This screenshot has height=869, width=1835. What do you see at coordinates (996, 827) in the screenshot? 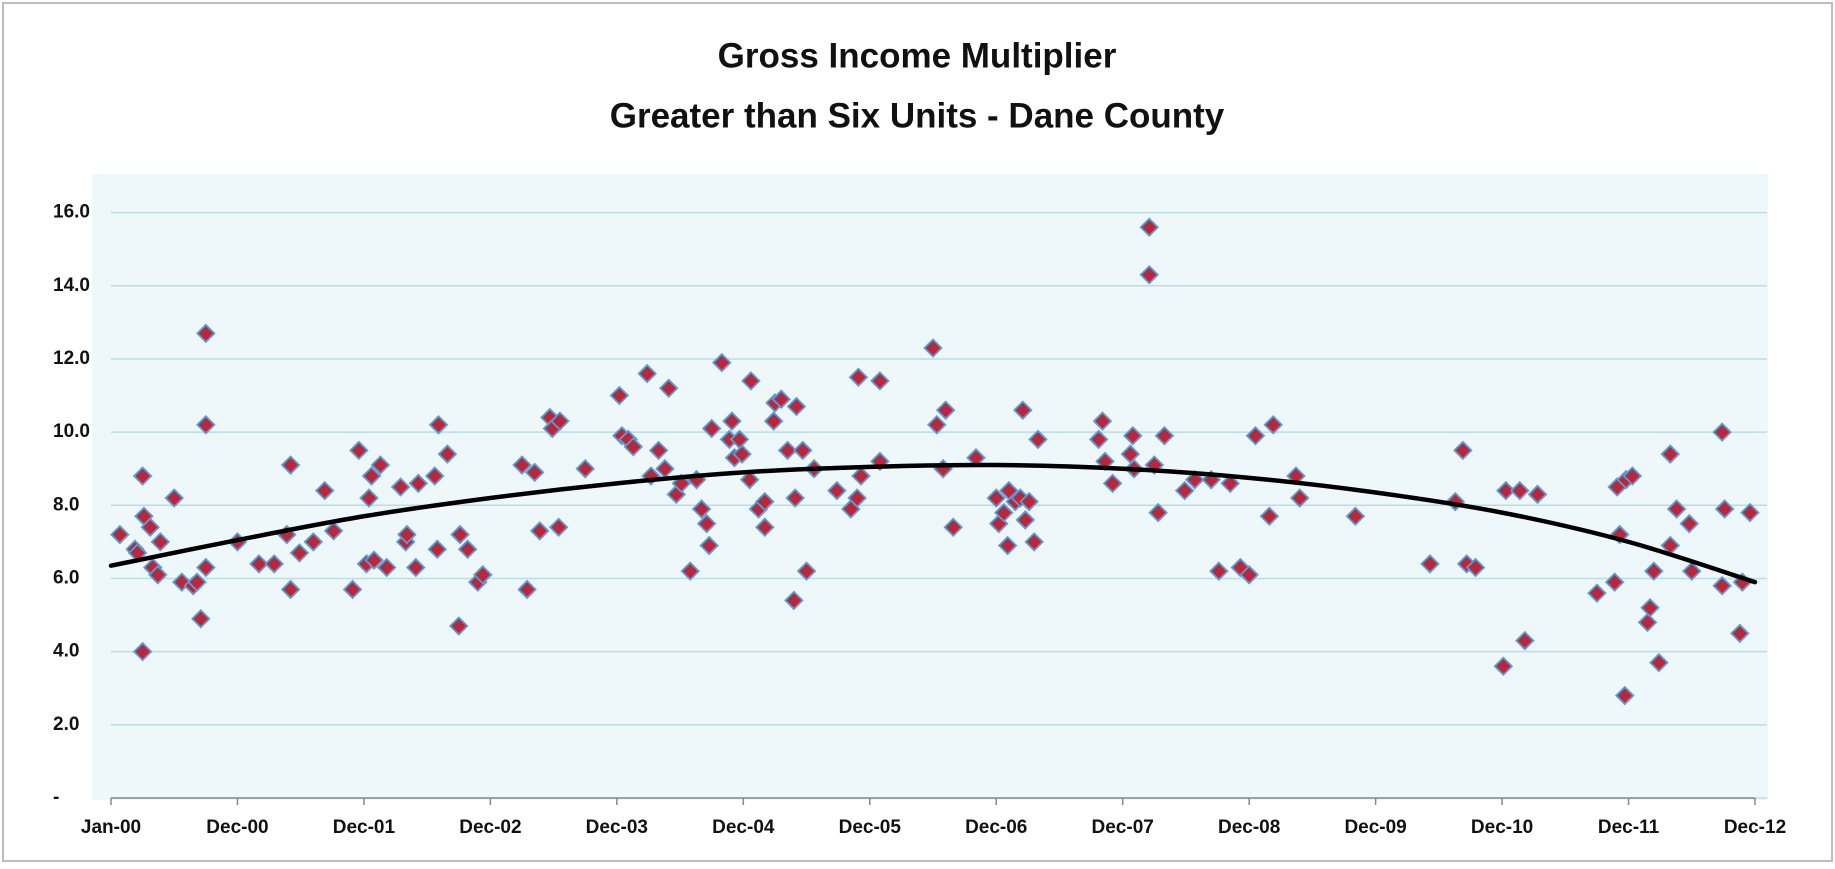
I see `x-tick-label: Dec-06` at bounding box center [996, 827].